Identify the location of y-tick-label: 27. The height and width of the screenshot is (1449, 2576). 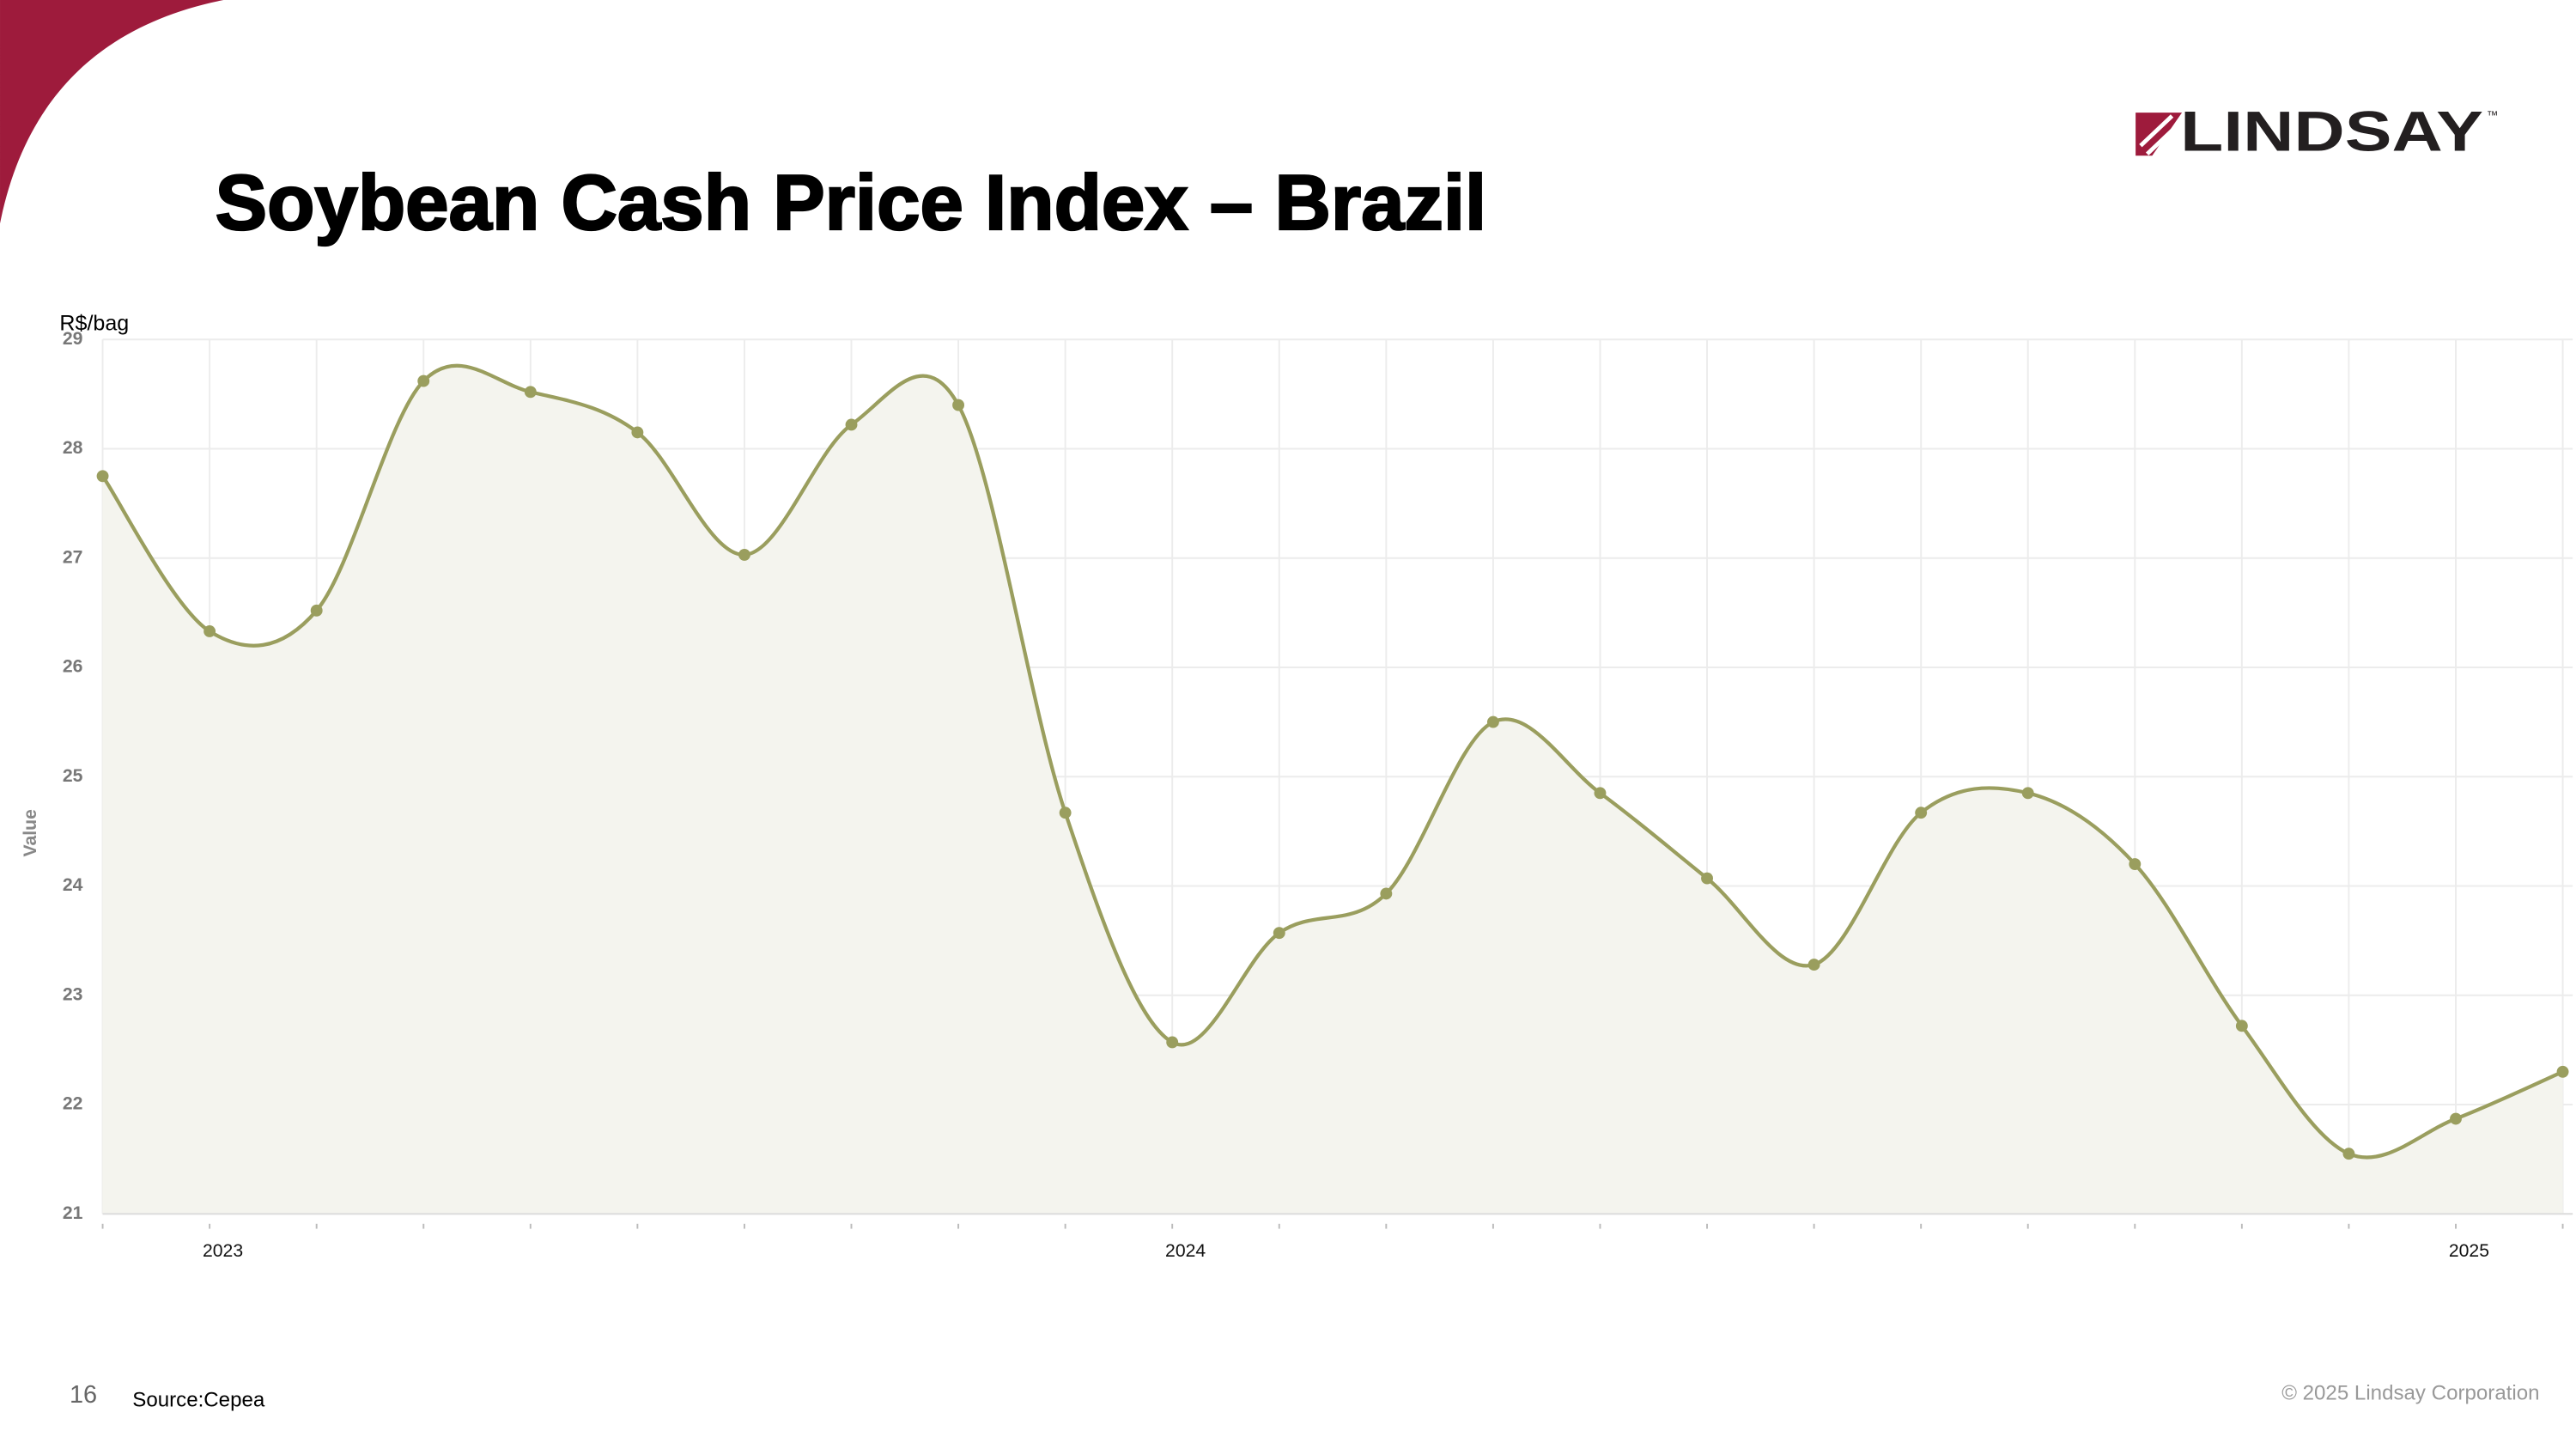
(73, 557).